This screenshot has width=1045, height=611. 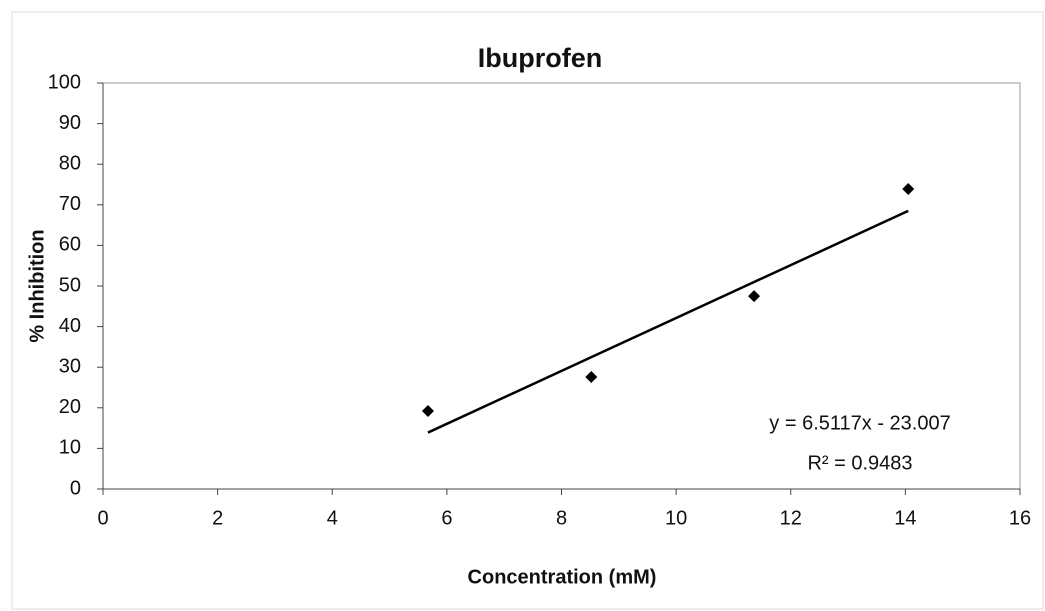 What do you see at coordinates (332, 518) in the screenshot?
I see `x-tick-label: 4` at bounding box center [332, 518].